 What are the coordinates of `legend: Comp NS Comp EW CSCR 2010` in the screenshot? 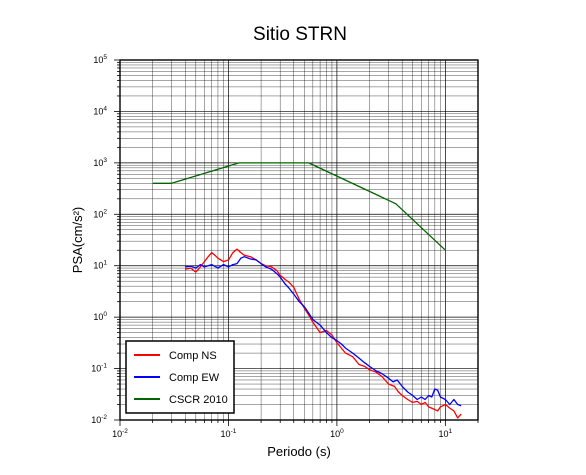 It's located at (180, 377).